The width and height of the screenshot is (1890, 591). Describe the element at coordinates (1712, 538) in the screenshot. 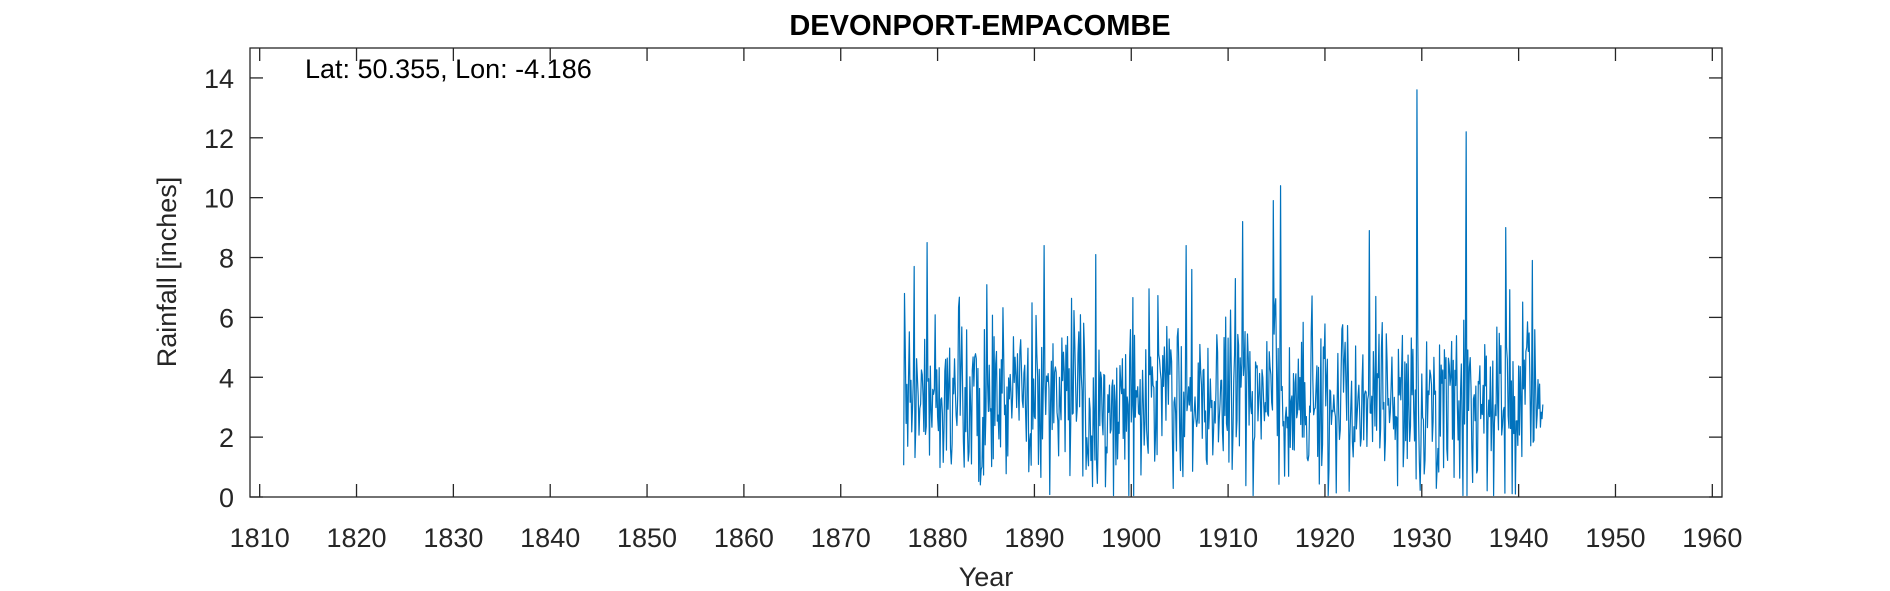

I see `x-tick-label: 1960` at that location.